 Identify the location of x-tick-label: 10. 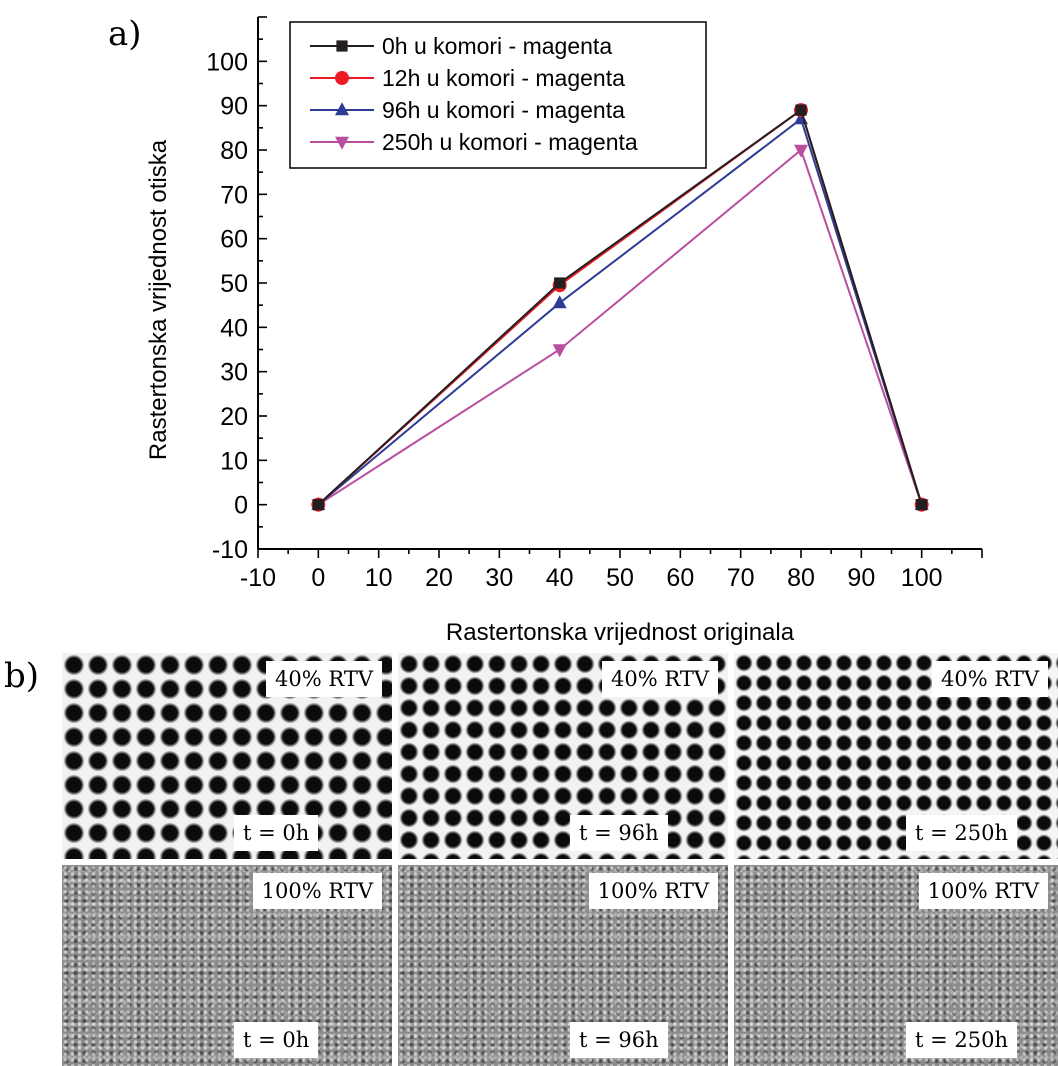
(379, 578).